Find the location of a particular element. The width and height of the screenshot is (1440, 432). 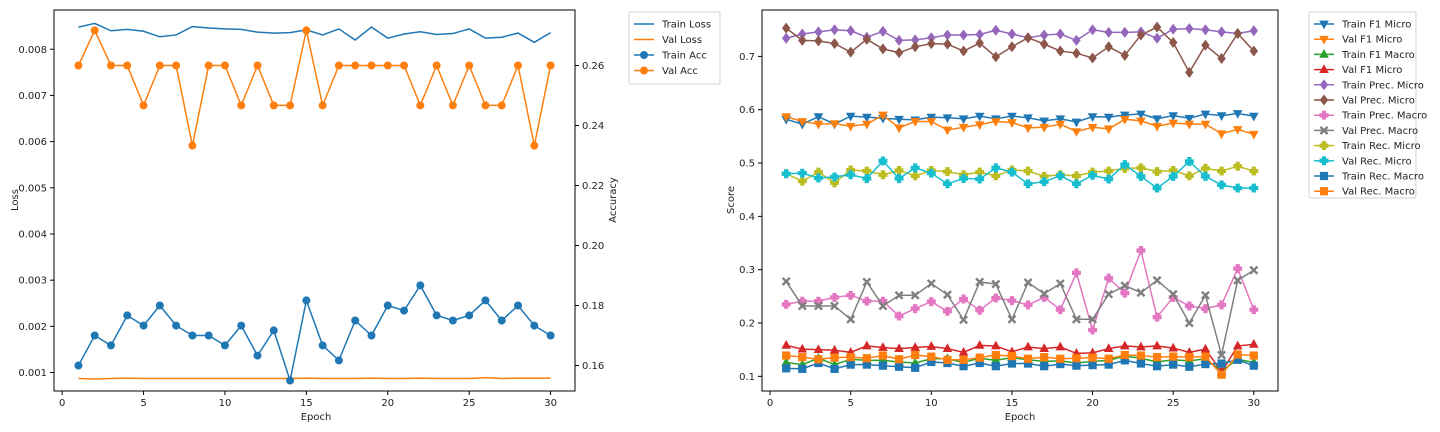

legend-label: Val Loss is located at coordinates (682, 40).